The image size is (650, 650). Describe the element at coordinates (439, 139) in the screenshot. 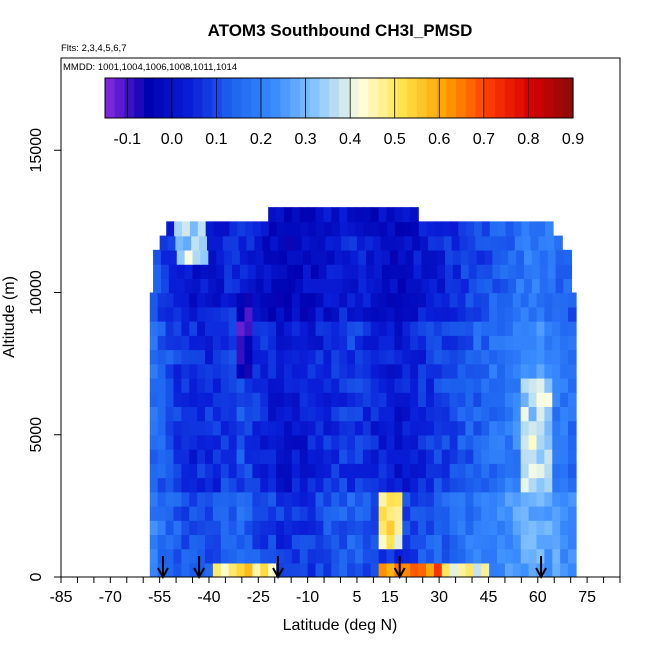

I see `colorbar-label: 0.6` at that location.